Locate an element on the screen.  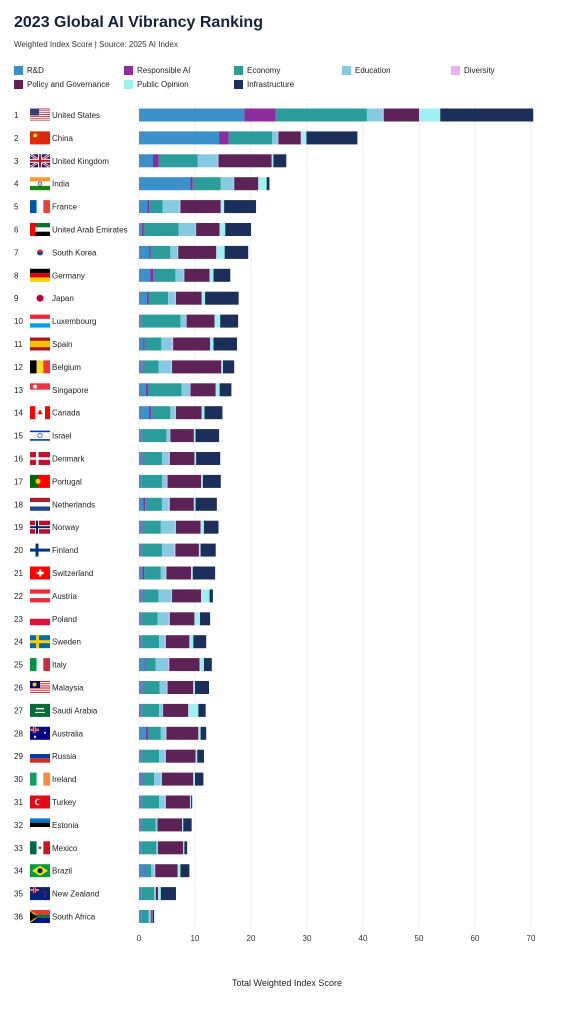
rank-label: 9 is located at coordinates (16, 298).